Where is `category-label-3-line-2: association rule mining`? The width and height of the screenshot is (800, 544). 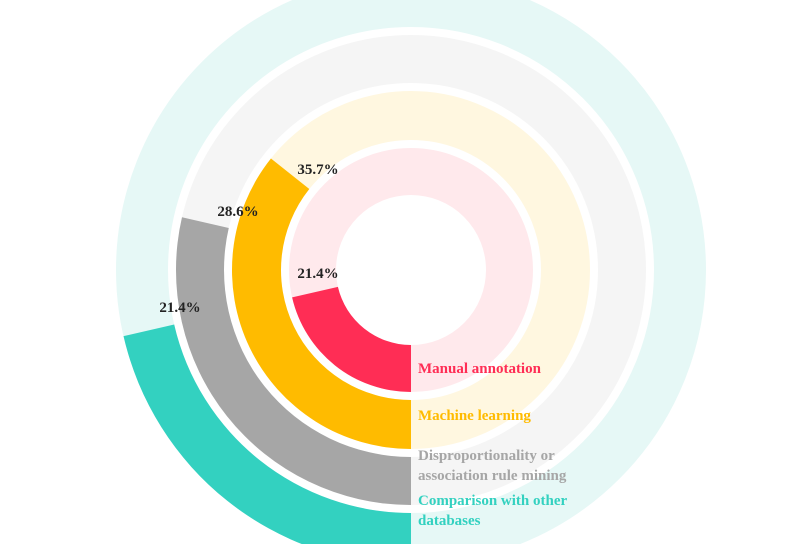
category-label-3-line-2: association rule mining is located at coordinates (492, 476).